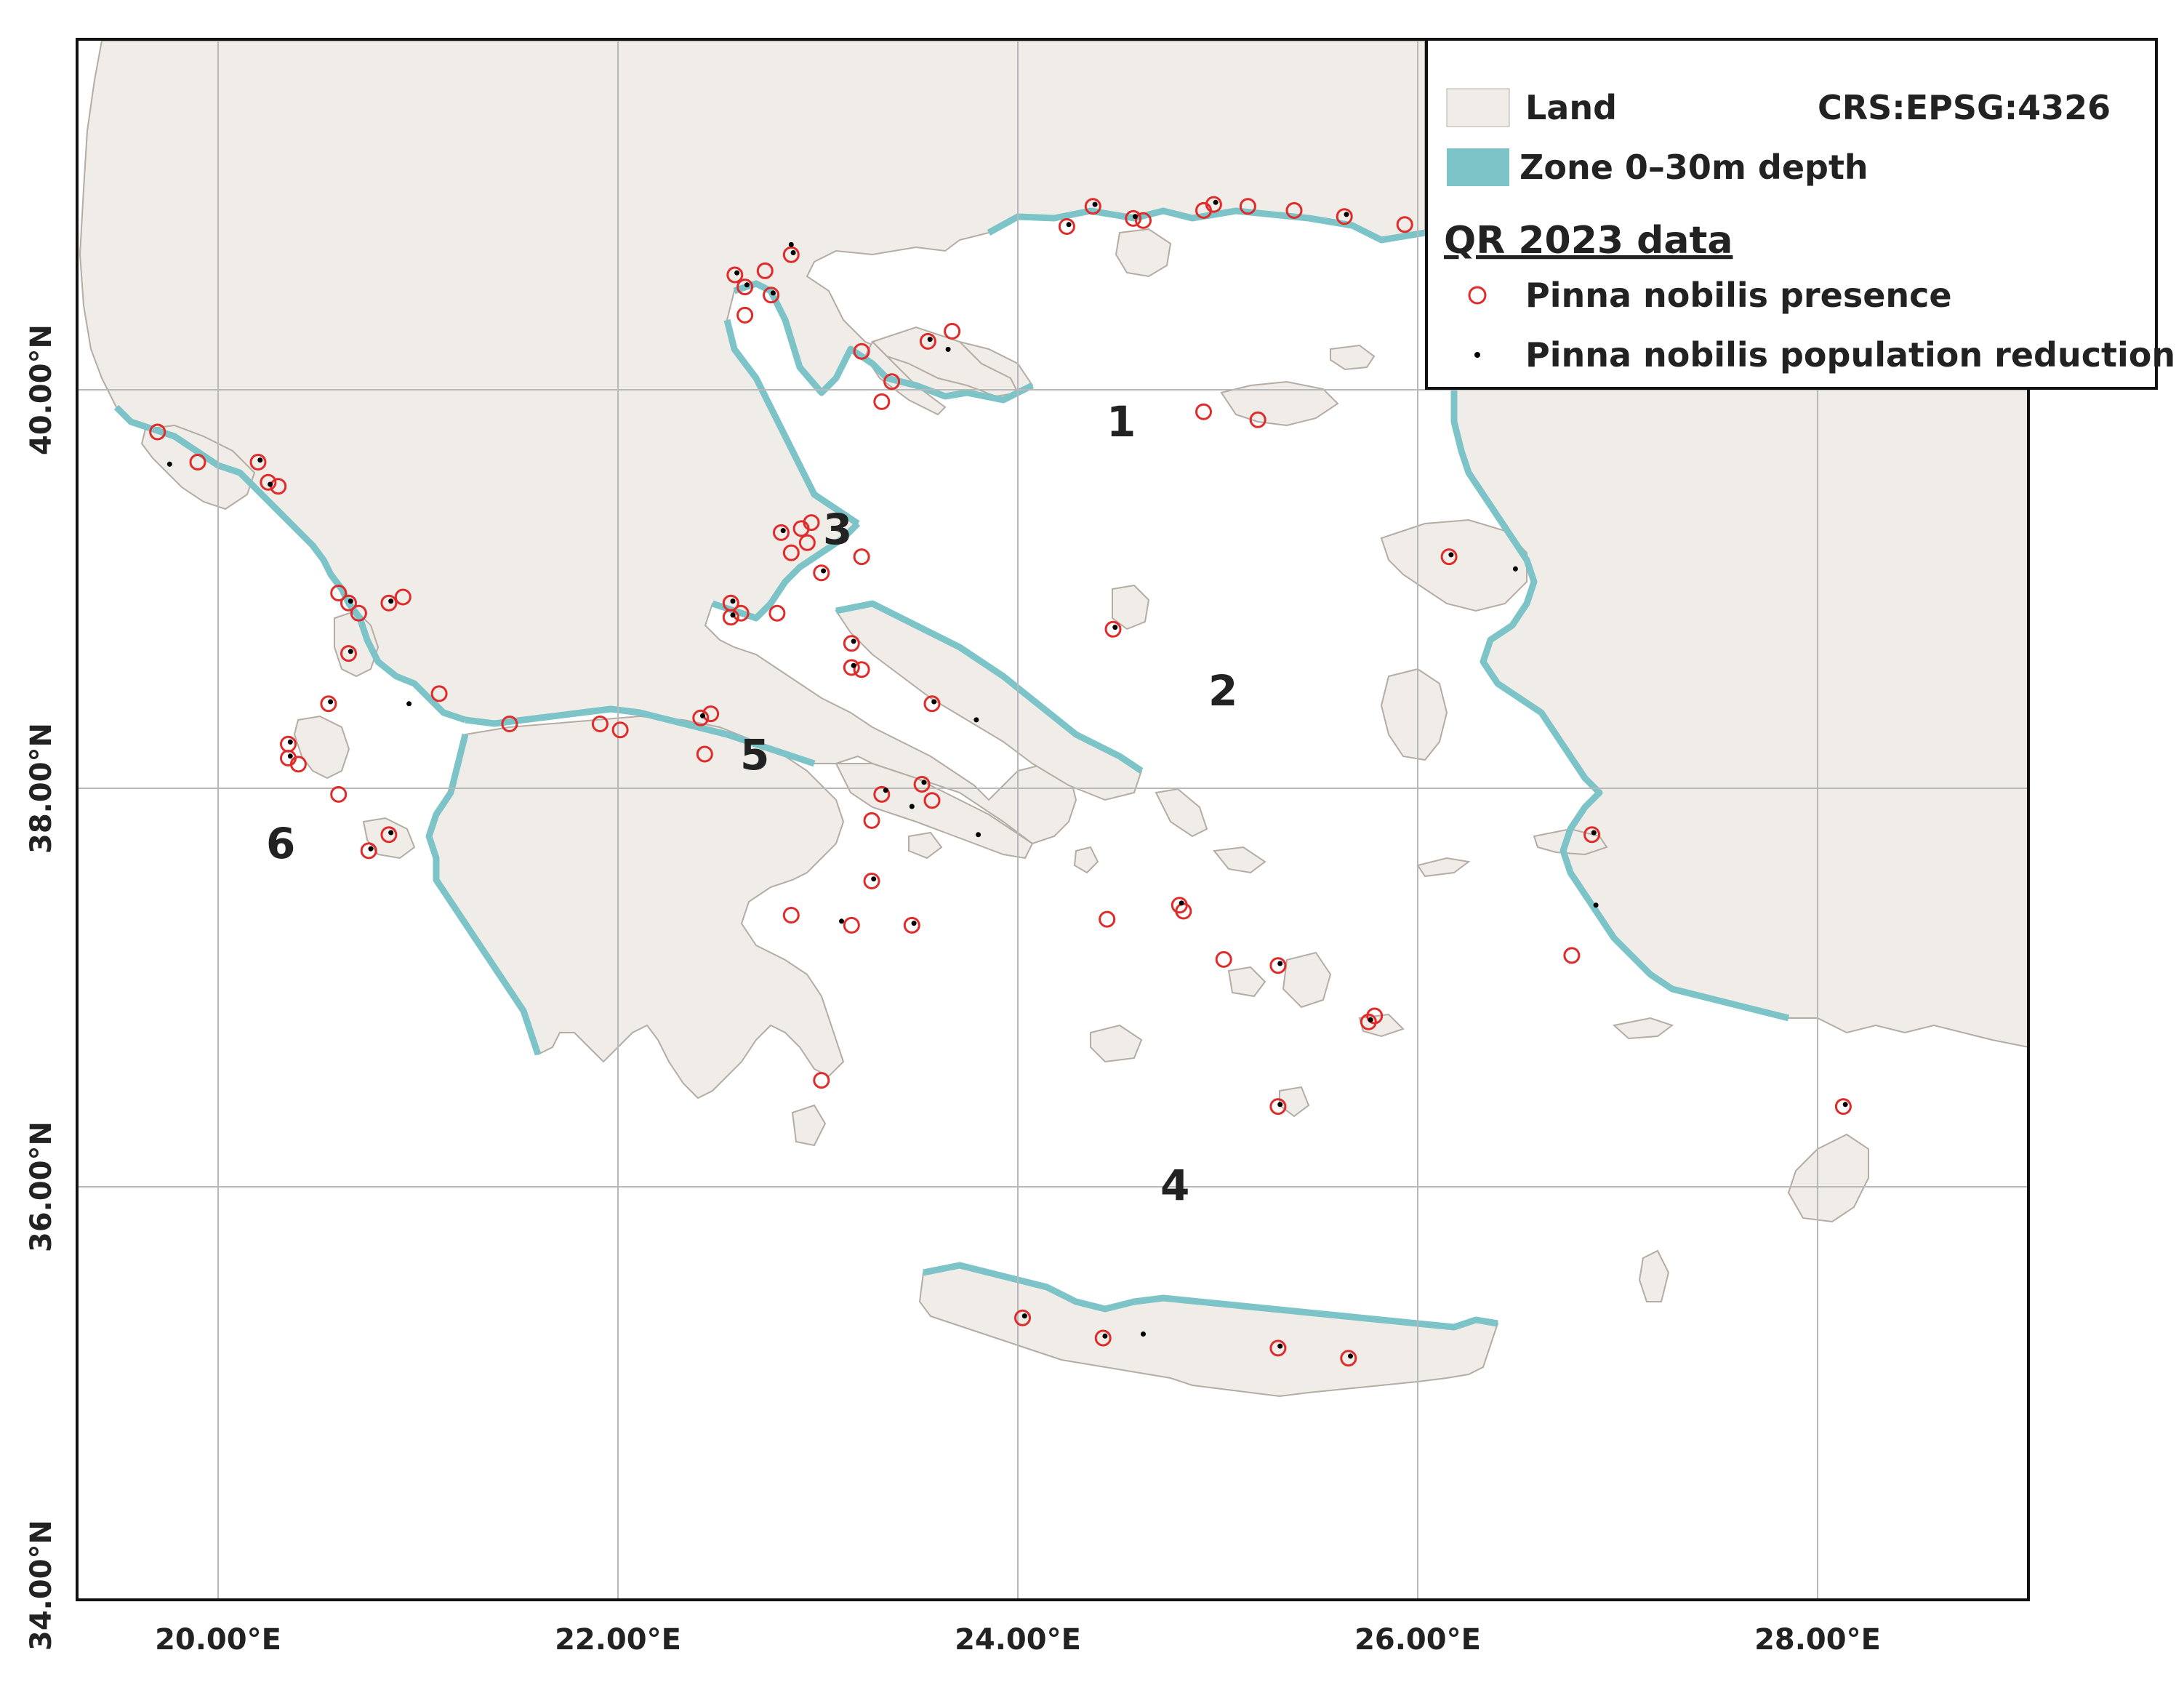 This screenshot has height=1690, width=2184. I want to click on lon-label-22: 22.00°E, so click(618, 1640).